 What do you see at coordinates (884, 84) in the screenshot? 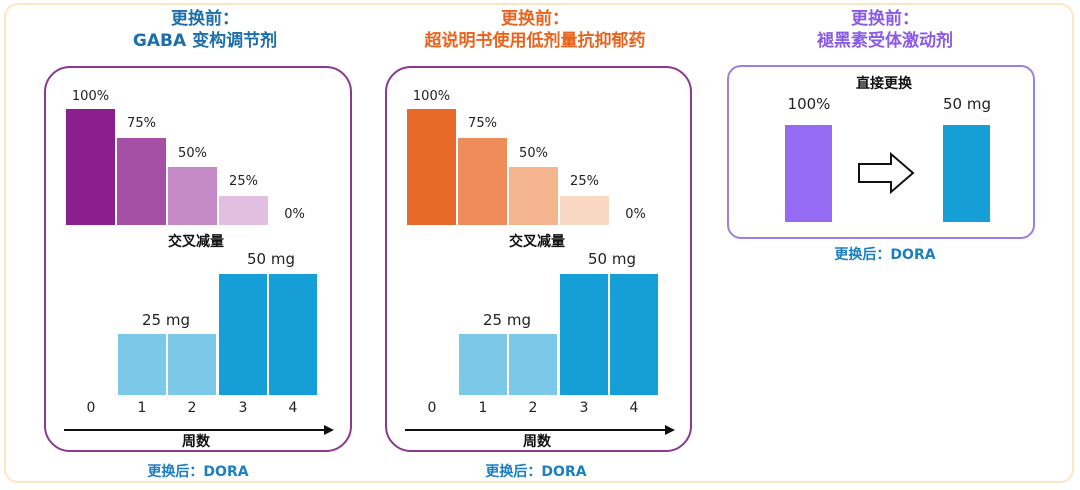
I see `direct-switch-caption: 直接更换` at bounding box center [884, 84].